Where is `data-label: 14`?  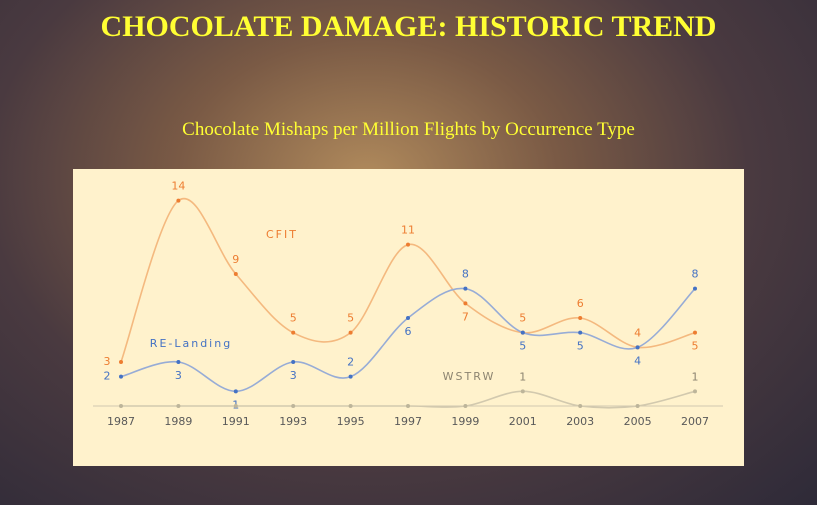 data-label: 14 is located at coordinates (178, 186).